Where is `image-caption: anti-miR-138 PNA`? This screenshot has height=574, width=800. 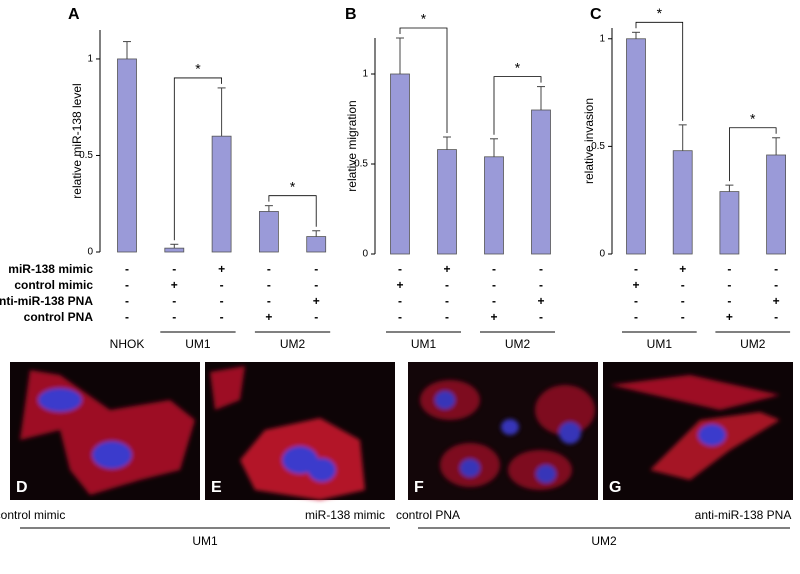 image-caption: anti-miR-138 PNA is located at coordinates (743, 515).